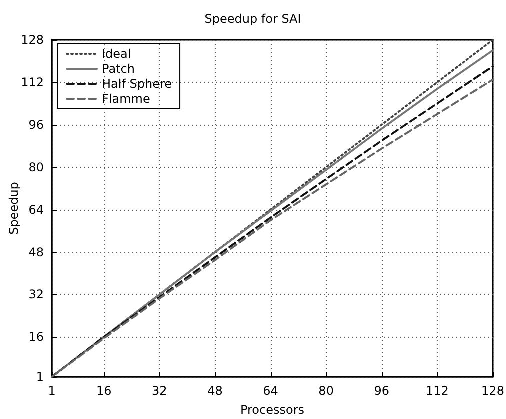  Describe the element at coordinates (272, 410) in the screenshot. I see `x-axis-title: Processors` at that location.